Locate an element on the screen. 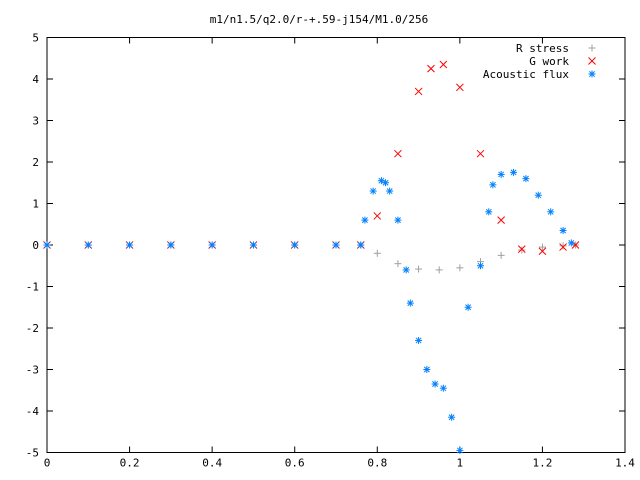 The height and width of the screenshot is (480, 640). legend-label: G work is located at coordinates (549, 61).